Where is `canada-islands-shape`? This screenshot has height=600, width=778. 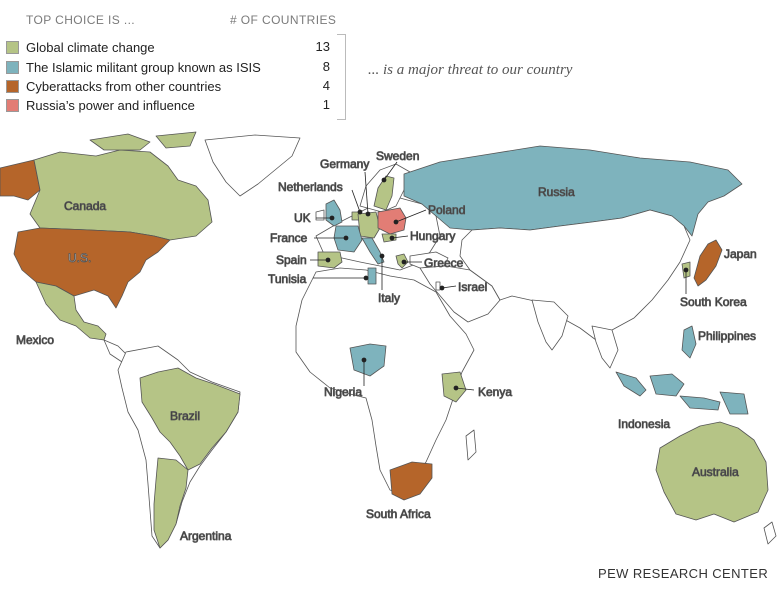 canada-islands-shape is located at coordinates (143, 141).